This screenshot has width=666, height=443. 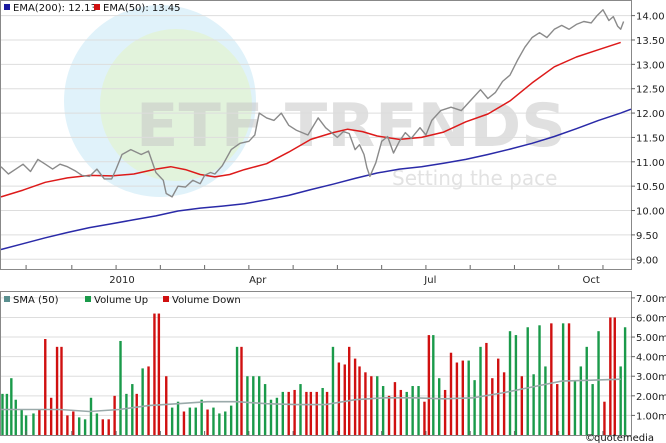 I want to click on volume-y-tick-label: 7.00m, so click(x=651, y=299).